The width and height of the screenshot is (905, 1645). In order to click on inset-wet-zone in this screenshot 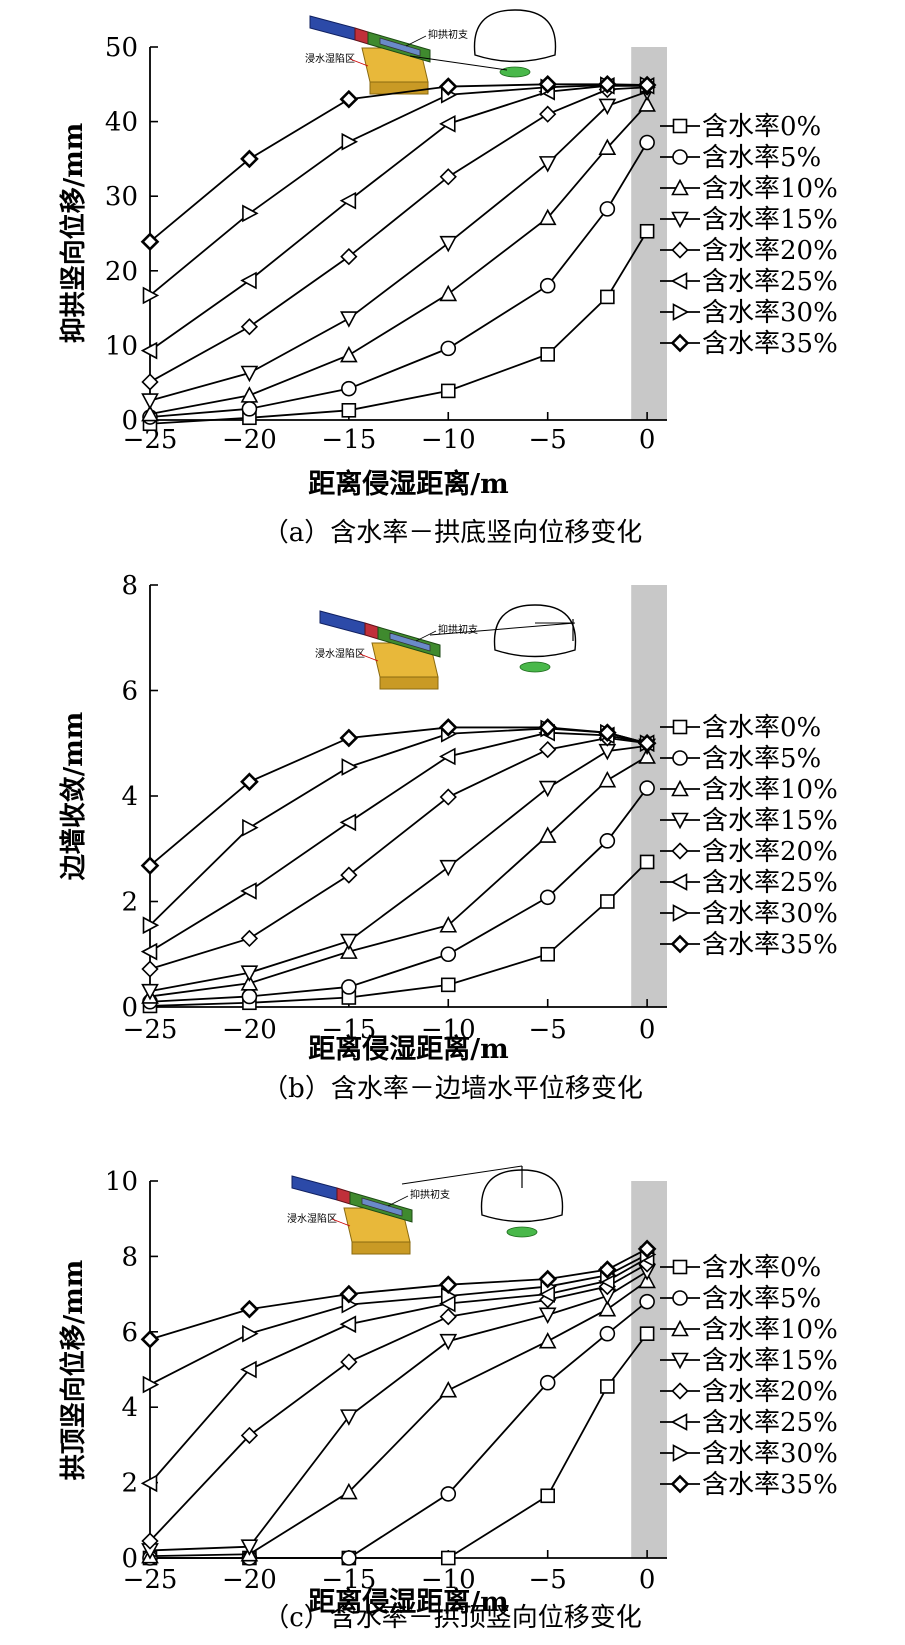, I will do `click(515, 72)`.